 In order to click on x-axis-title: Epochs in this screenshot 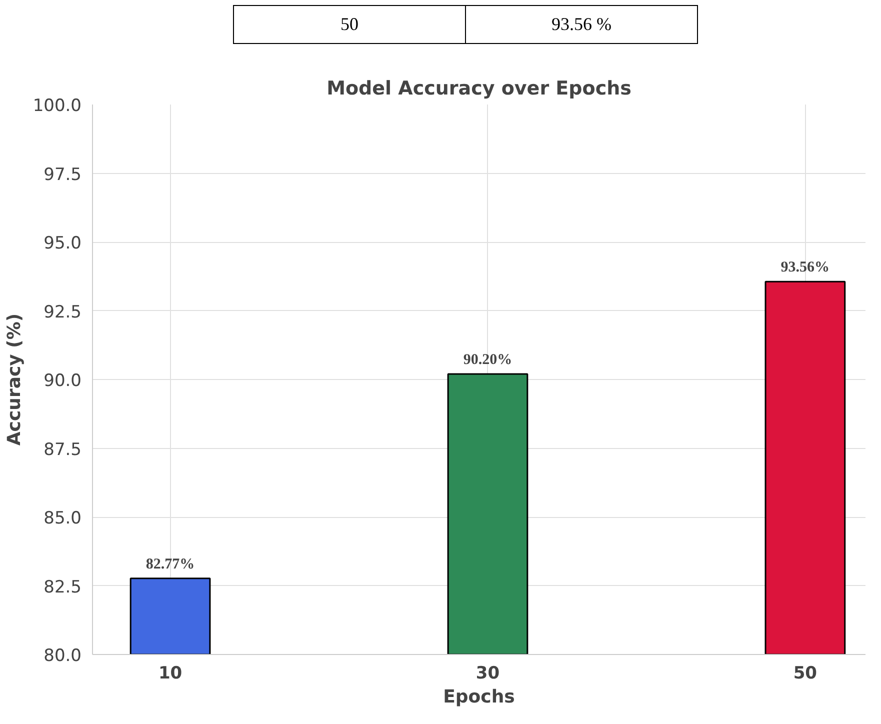, I will do `click(479, 697)`.